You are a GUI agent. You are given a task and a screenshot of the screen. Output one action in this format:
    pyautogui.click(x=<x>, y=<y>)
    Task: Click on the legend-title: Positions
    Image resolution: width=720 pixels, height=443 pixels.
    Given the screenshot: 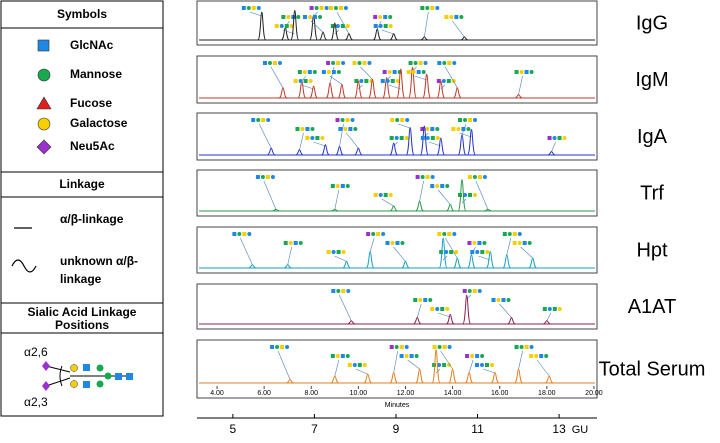 What is the action you would take?
    pyautogui.click(x=82, y=325)
    